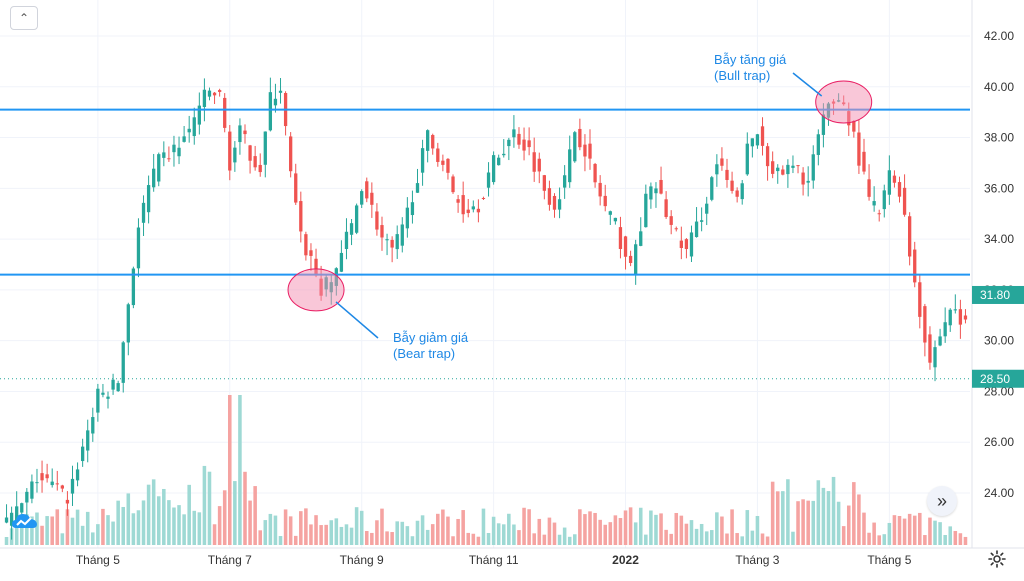  Describe the element at coordinates (357, 320) in the screenshot. I see `bear-trap-pointer` at that location.